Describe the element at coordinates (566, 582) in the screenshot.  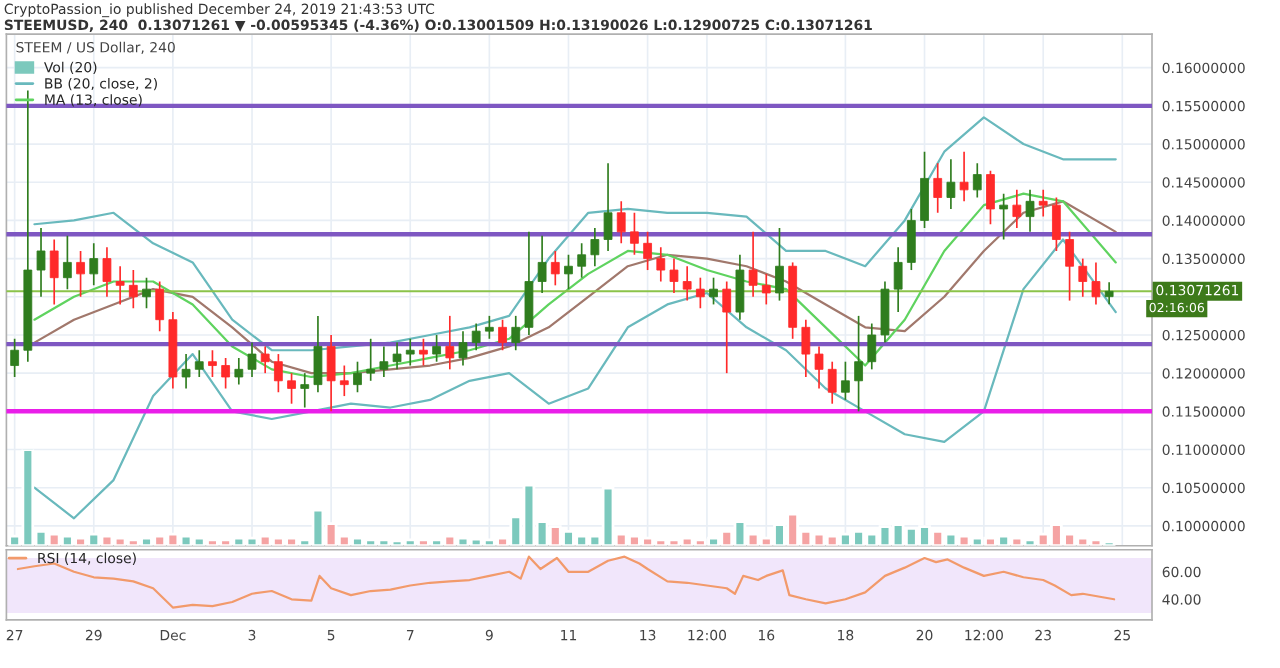
I see `line-series` at that location.